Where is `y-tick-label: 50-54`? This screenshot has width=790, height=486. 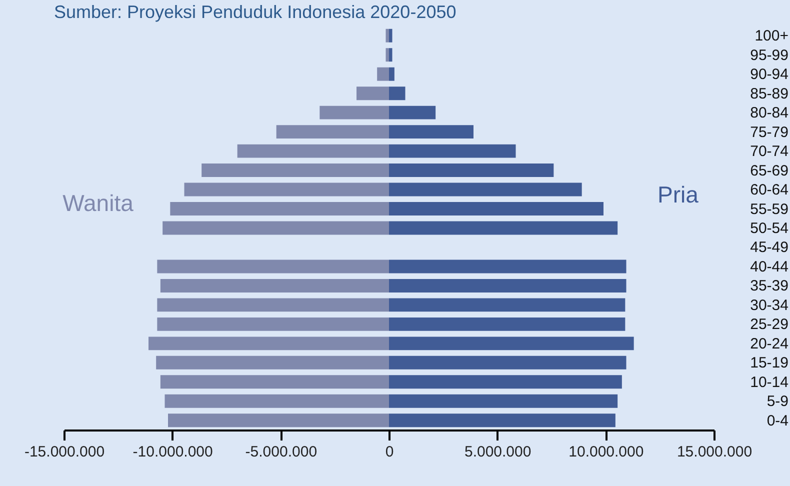 y-tick-label: 50-54 is located at coordinates (769, 228).